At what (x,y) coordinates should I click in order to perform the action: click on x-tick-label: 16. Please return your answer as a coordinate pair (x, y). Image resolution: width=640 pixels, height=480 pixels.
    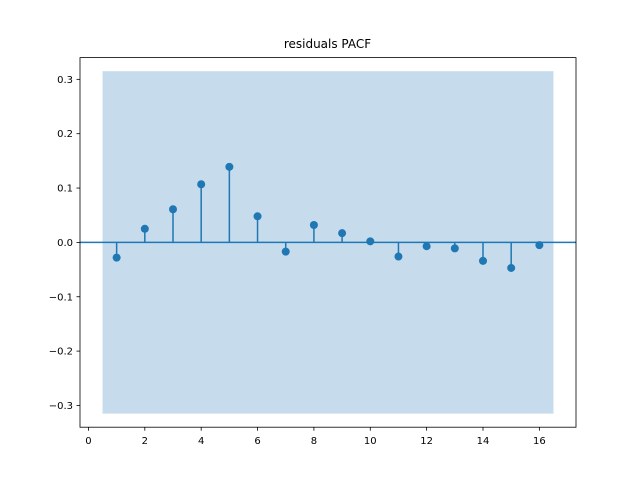
    Looking at the image, I should click on (539, 441).